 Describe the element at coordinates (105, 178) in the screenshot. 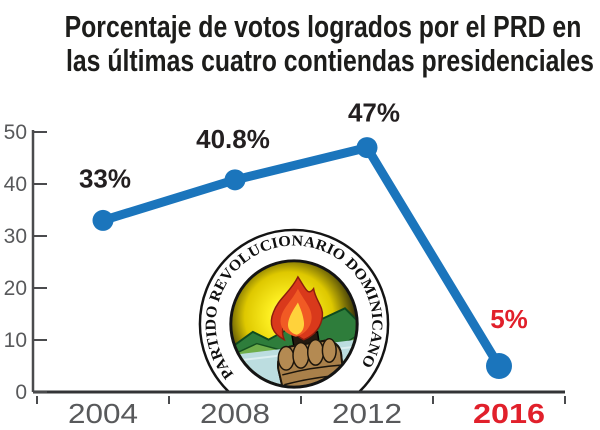

I see `data-point-label: 33%` at that location.